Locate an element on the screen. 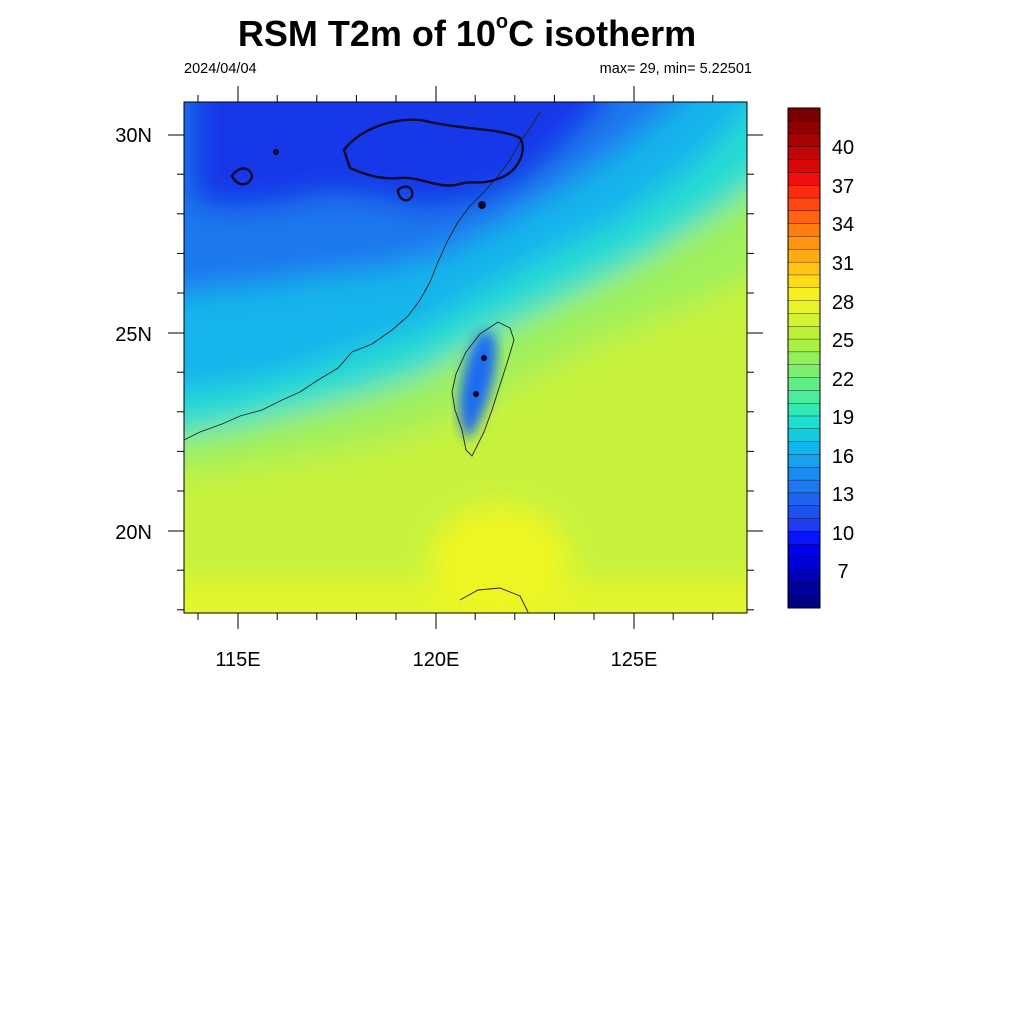 This screenshot has width=1024, height=1024. colorbar-labels: 40 37 34 31 28 25 22 19 16 13 10 7 is located at coordinates (843, 360).